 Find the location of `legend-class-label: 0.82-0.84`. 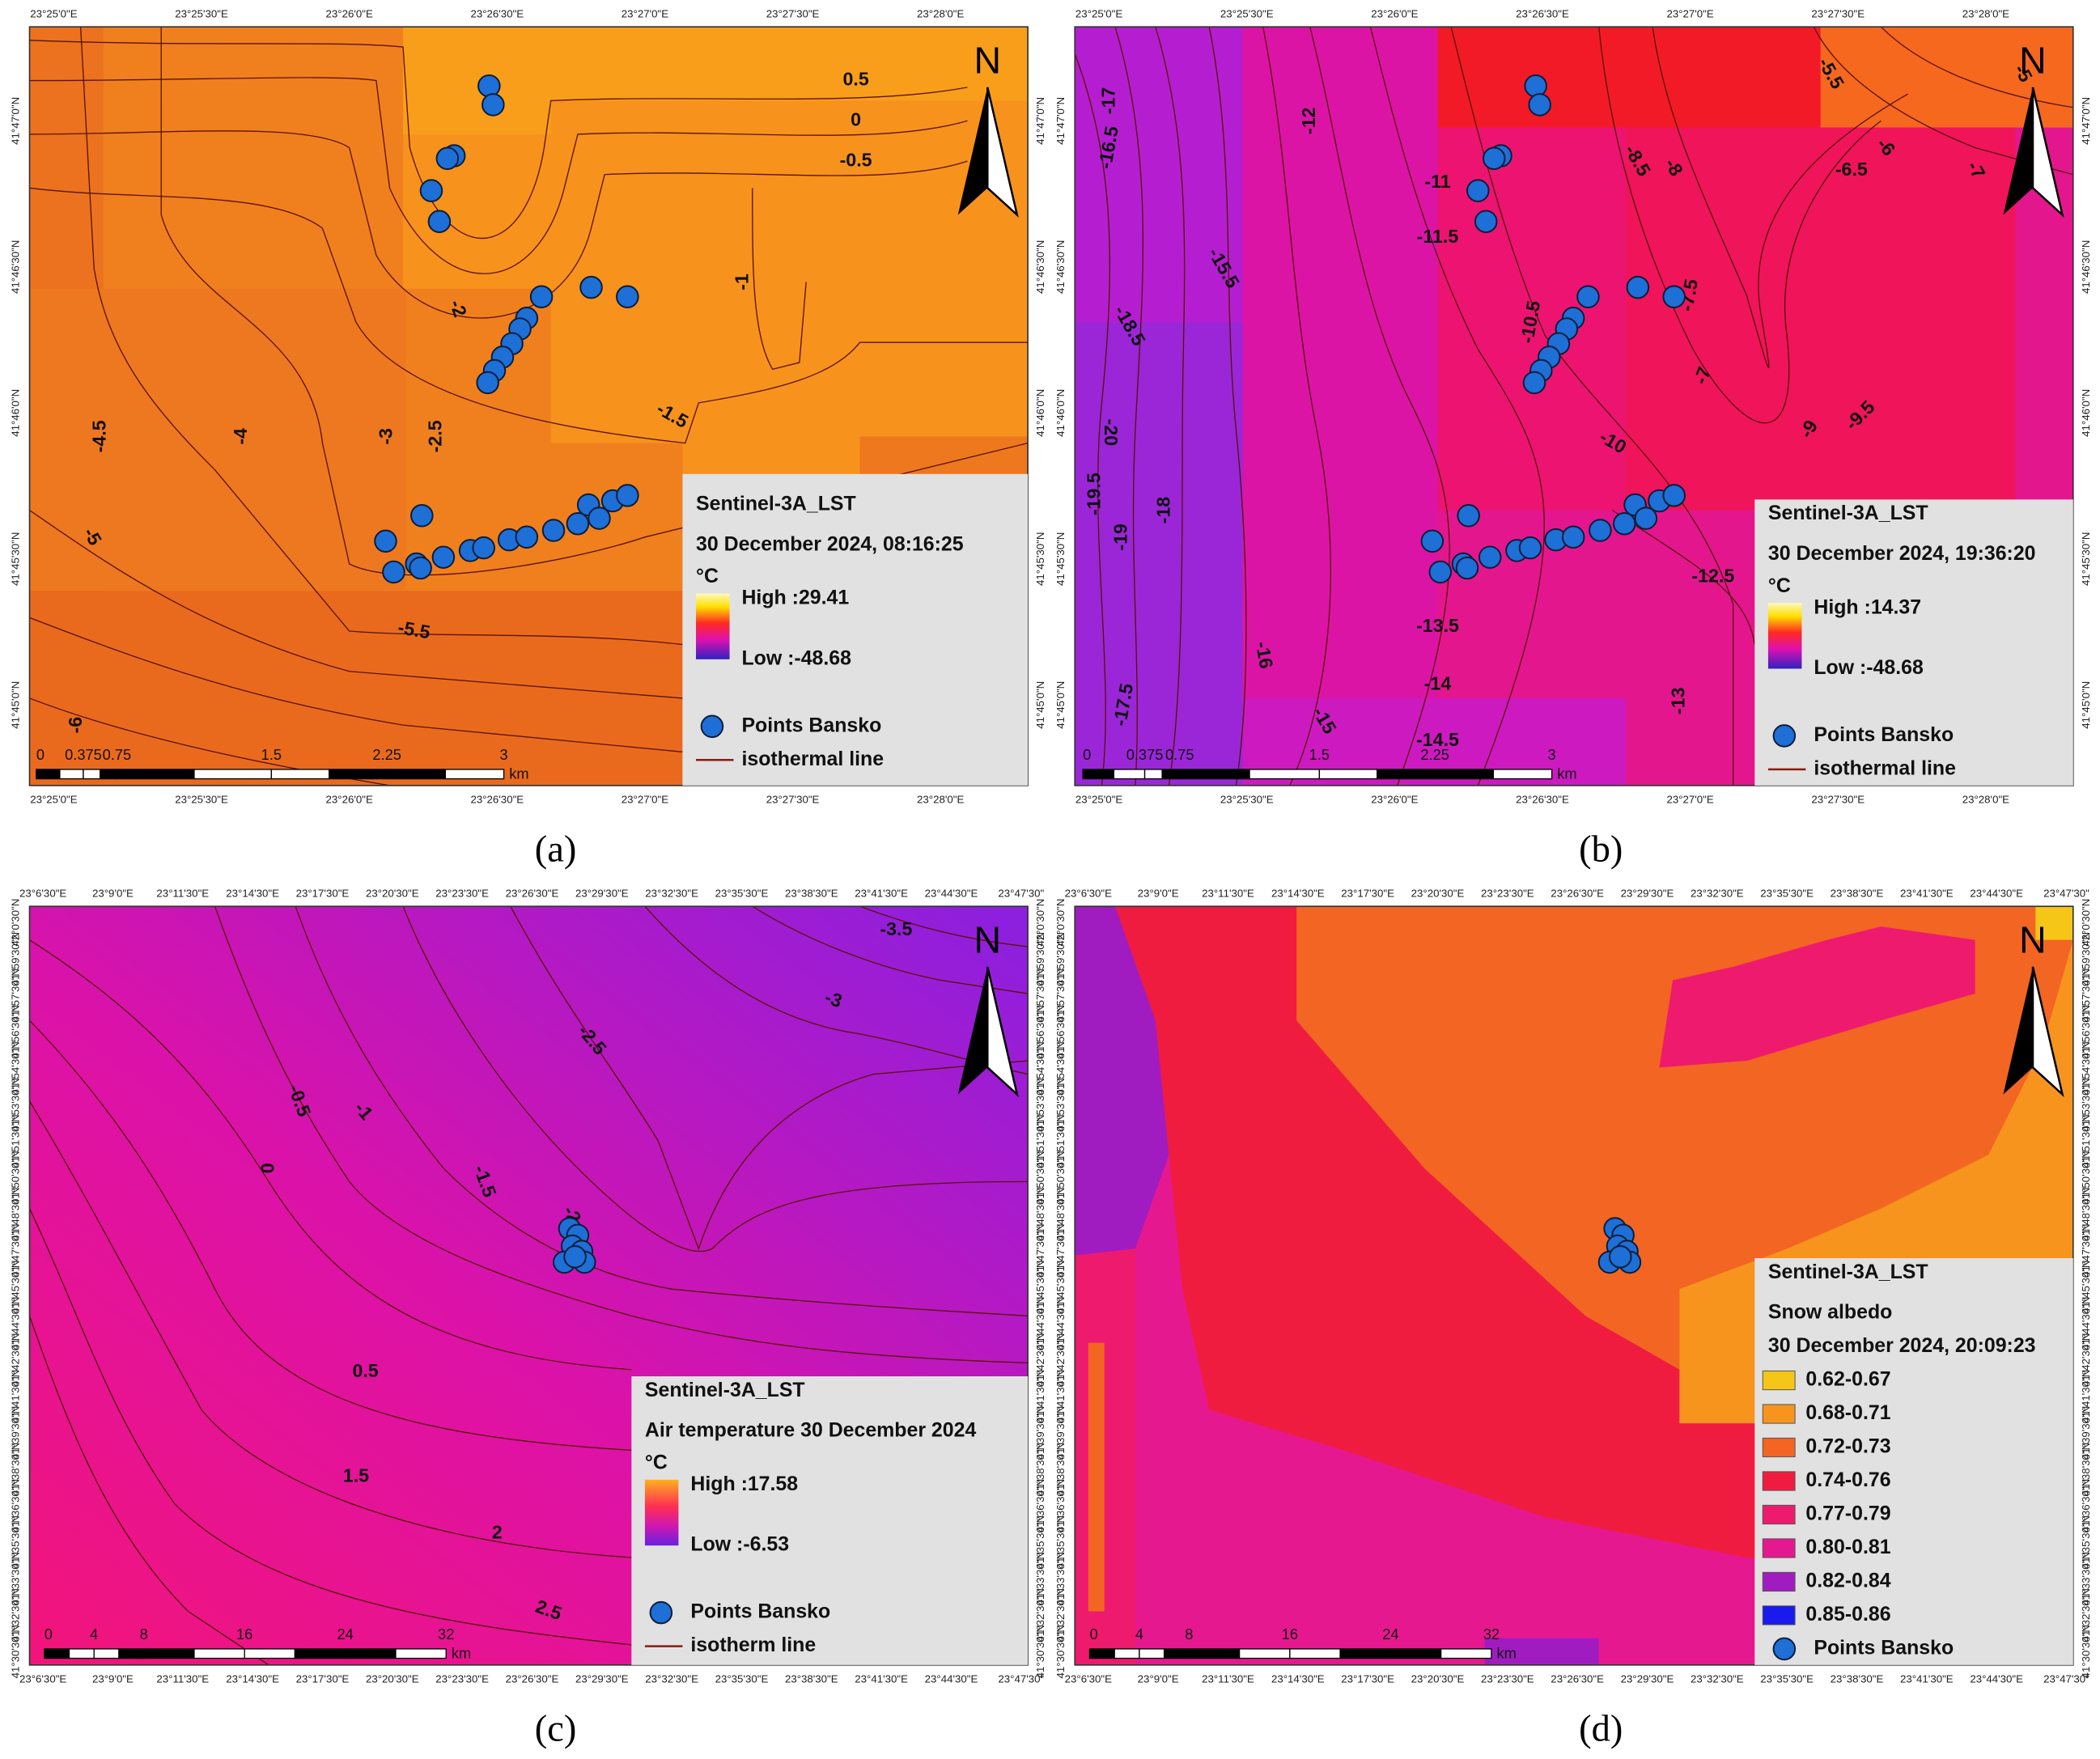

legend-class-label: 0.82-0.84 is located at coordinates (1848, 1581).